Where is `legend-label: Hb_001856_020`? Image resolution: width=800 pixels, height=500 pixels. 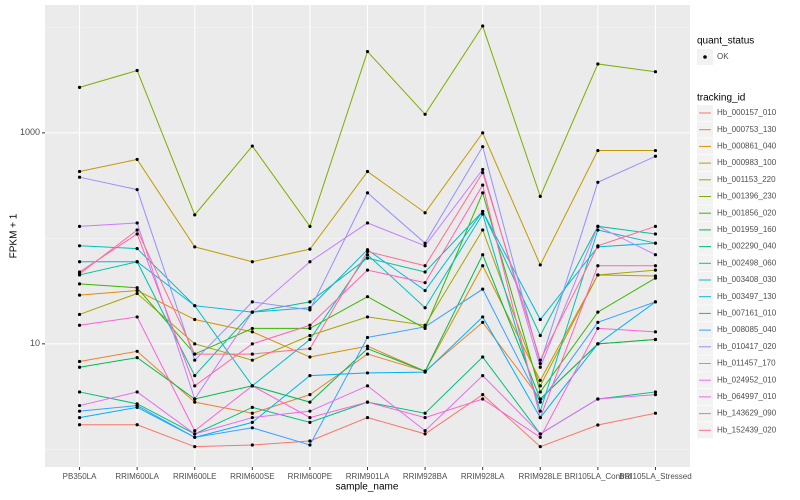
legend-label: Hb_001856_020 is located at coordinates (747, 212).